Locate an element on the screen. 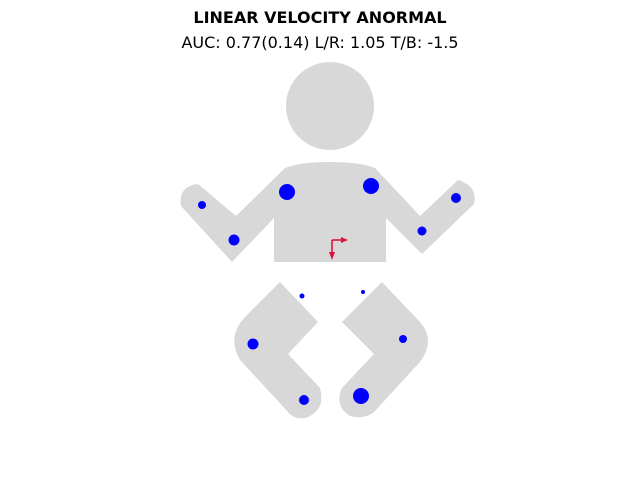 The width and height of the screenshot is (640, 480). marker-left-hip is located at coordinates (302, 296).